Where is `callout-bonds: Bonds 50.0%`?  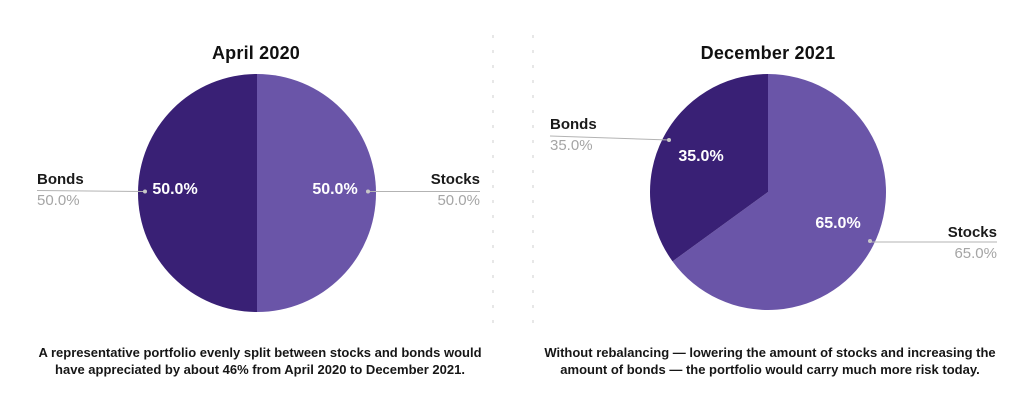 callout-bonds: Bonds 50.0% is located at coordinates (60, 190).